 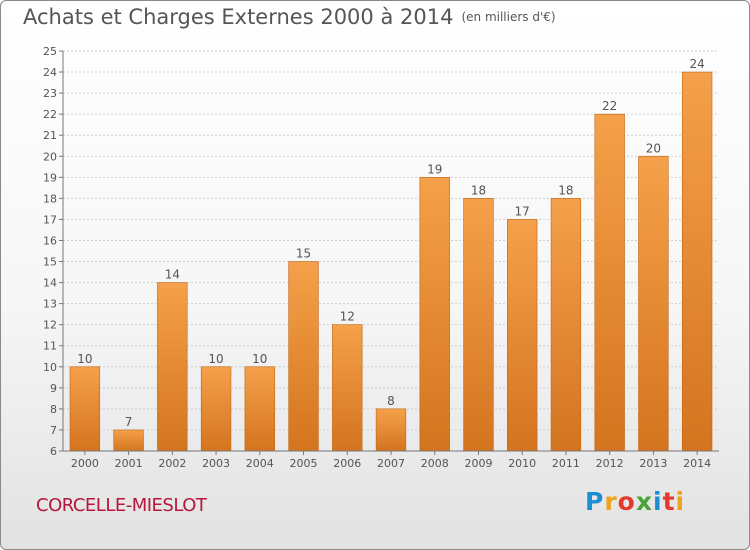 I want to click on y-tick-label: 16, so click(x=50, y=240).